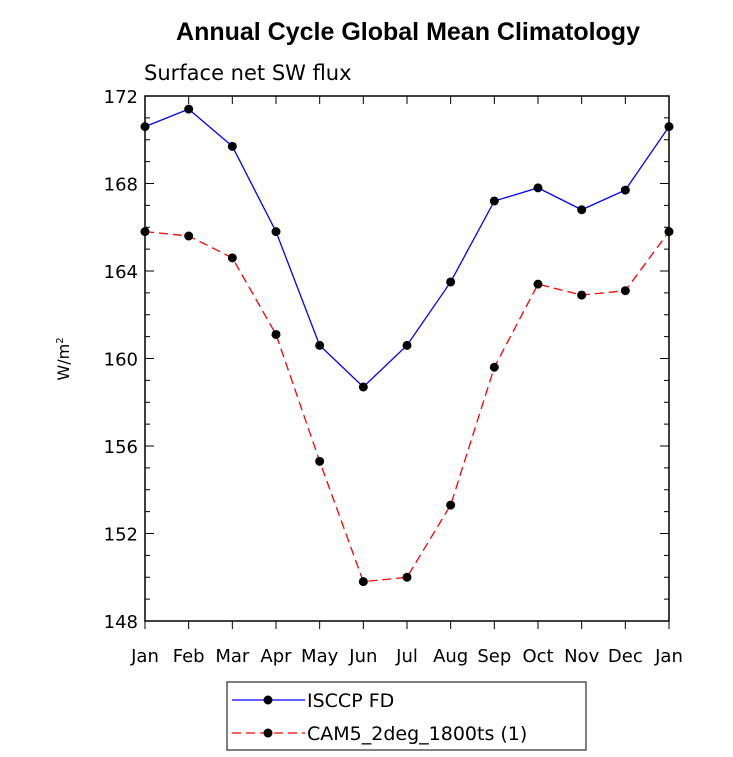 The height and width of the screenshot is (757, 733). Describe the element at coordinates (121, 272) in the screenshot. I see `y-tick-label: 164` at that location.